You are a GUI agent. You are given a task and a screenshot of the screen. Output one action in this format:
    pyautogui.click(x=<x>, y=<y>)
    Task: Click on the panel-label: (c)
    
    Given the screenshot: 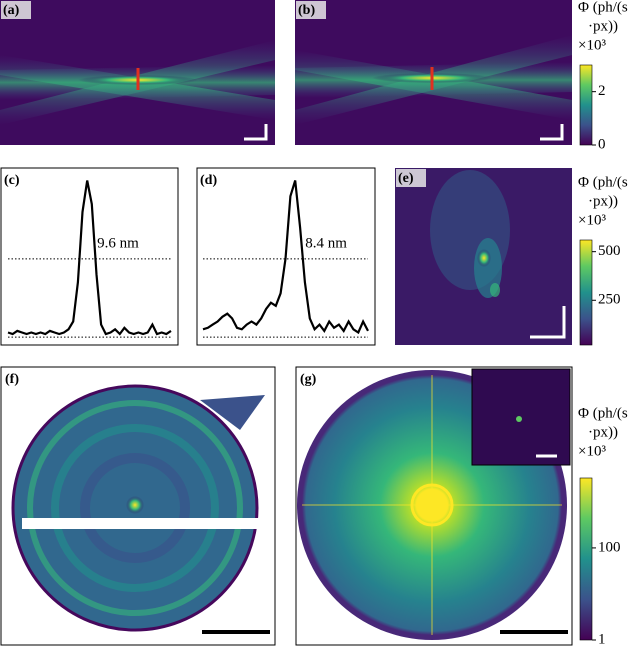 What is the action you would take?
    pyautogui.click(x=12, y=180)
    